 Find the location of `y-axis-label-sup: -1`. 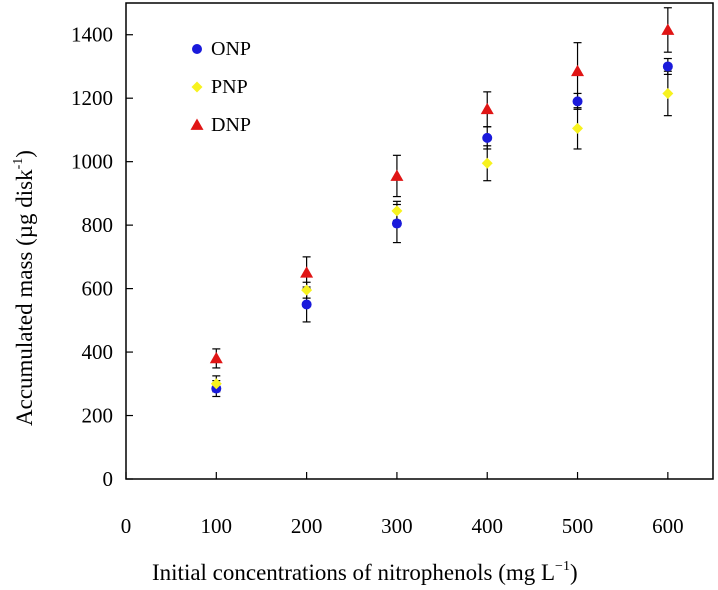

y-axis-label-sup: -1 is located at coordinates (18, 164).